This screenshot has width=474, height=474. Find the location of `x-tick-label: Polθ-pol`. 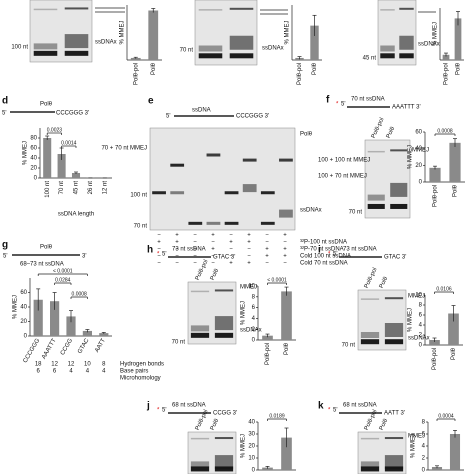

x-tick-label: Polθ-pol is located at coordinates (268, 354).